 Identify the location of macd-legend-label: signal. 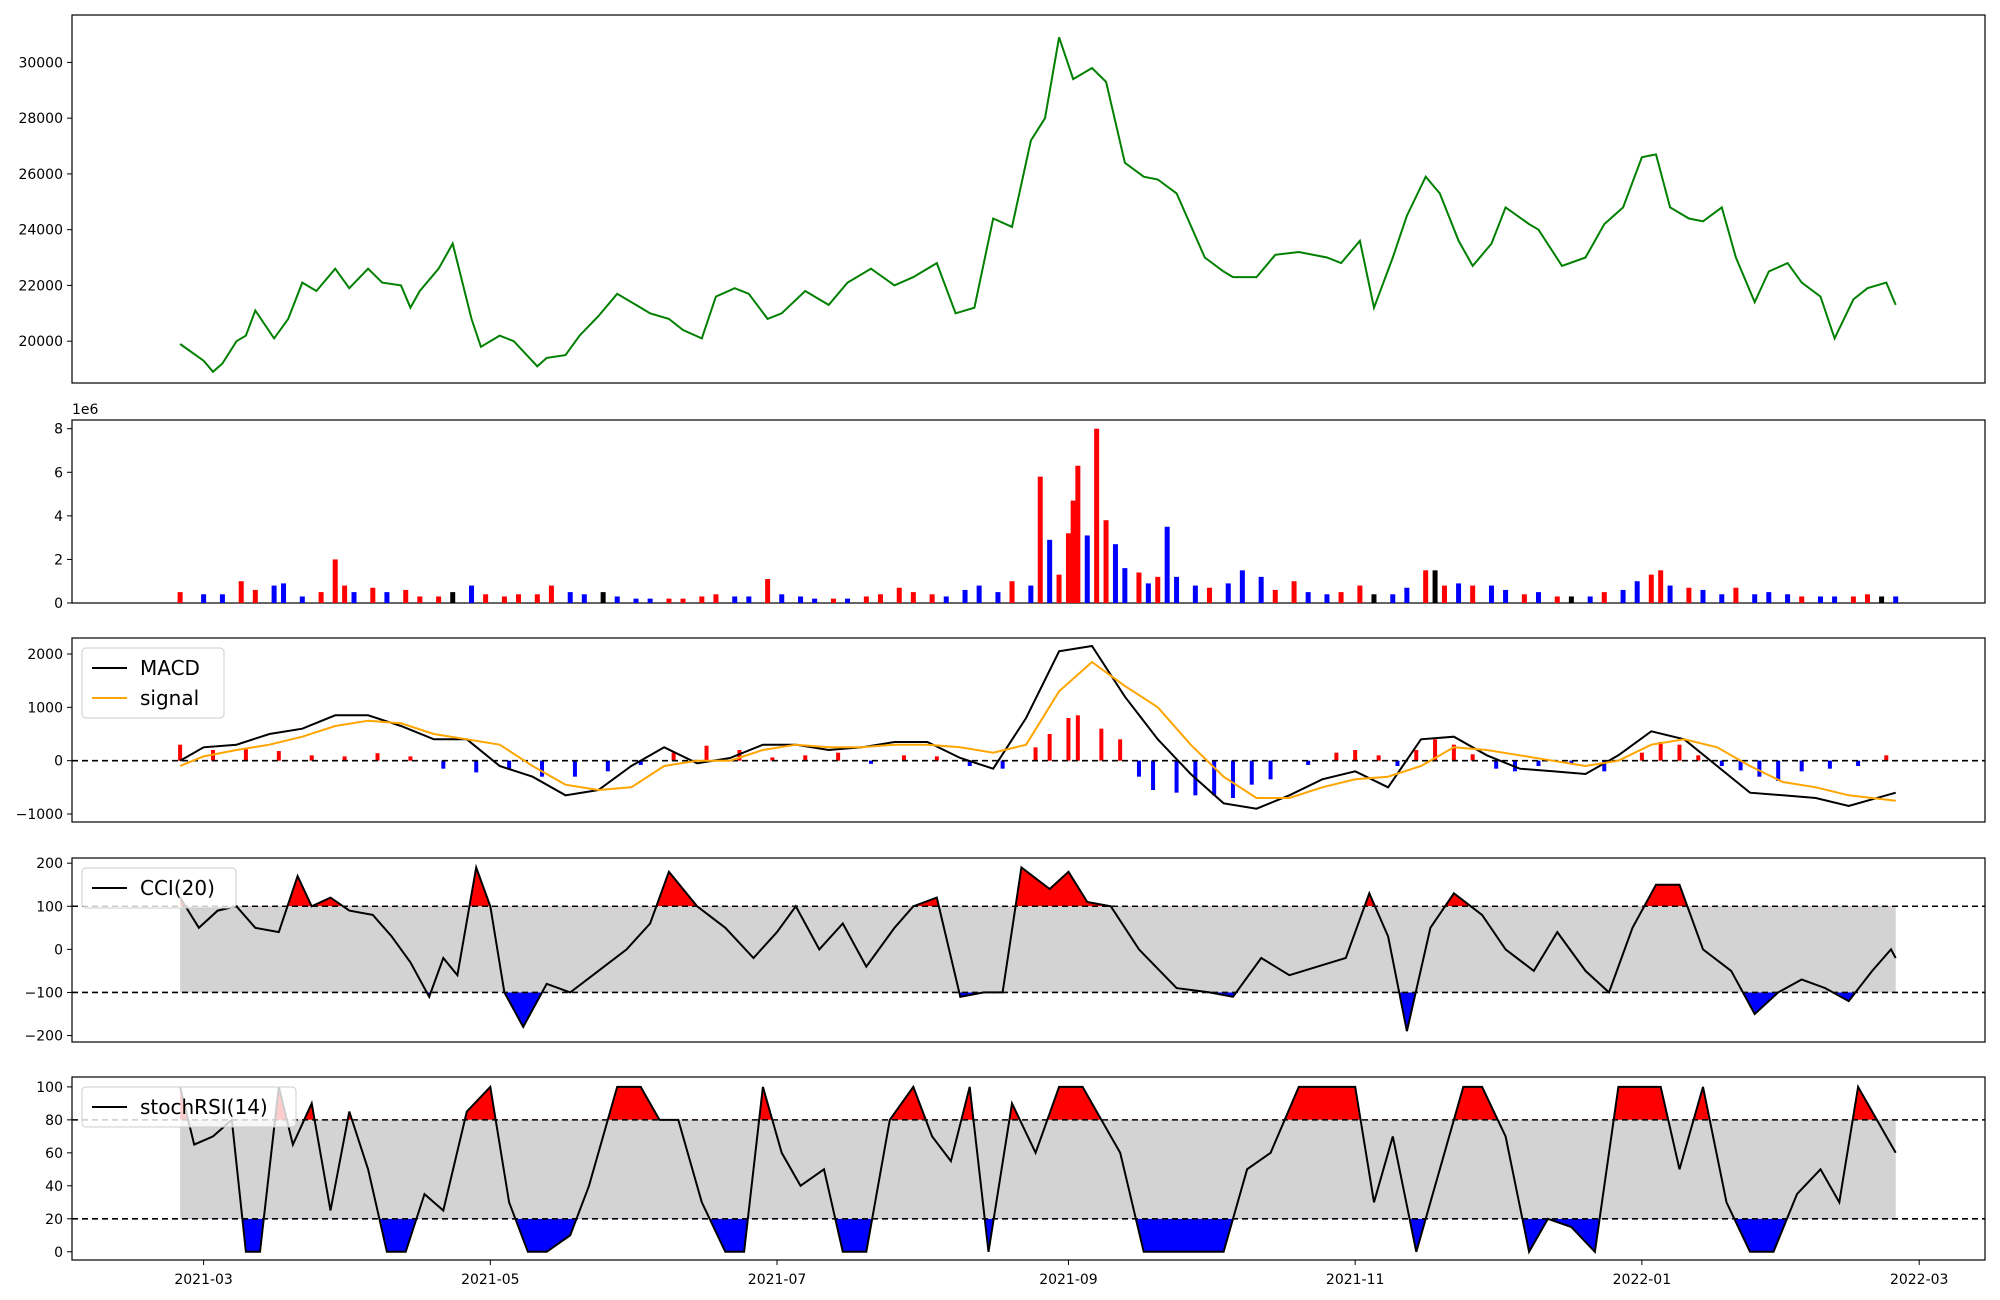
(169, 698).